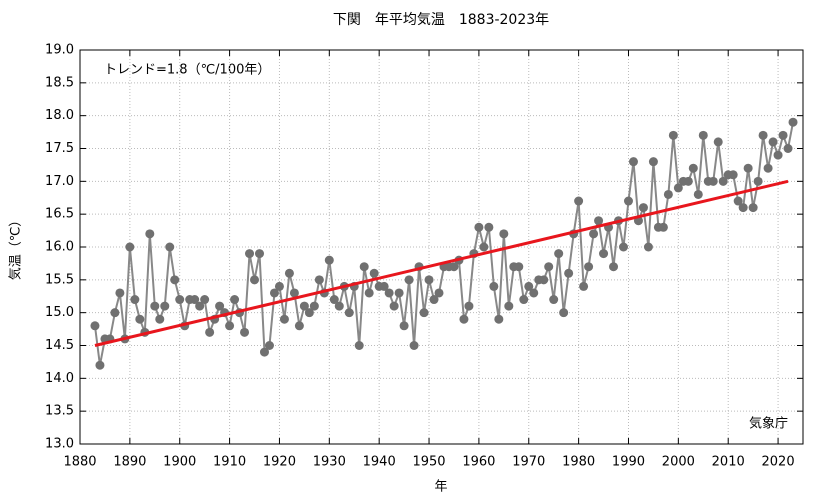 This screenshot has height=498, width=833. What do you see at coordinates (229, 462) in the screenshot?
I see `x-tick-label: 1910` at bounding box center [229, 462].